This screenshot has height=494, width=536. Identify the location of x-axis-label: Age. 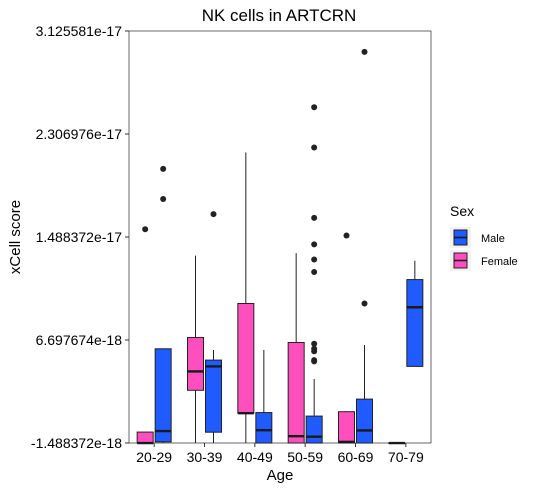
(280, 475).